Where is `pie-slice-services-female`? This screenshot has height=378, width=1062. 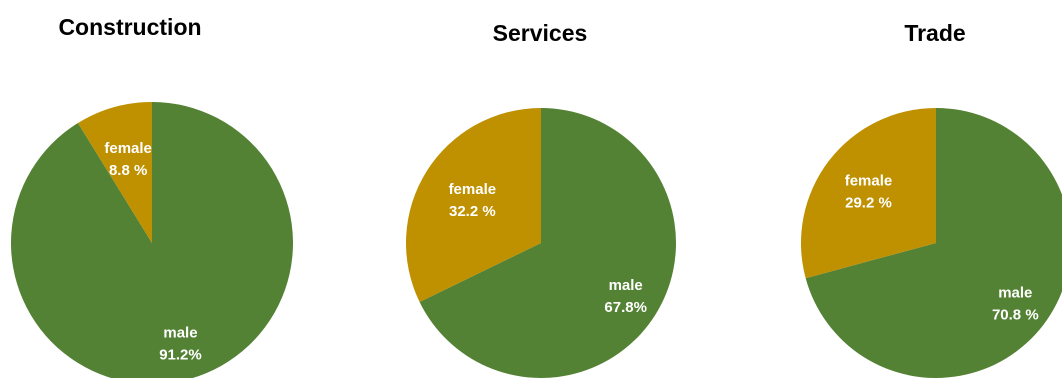
pie-slice-services-female is located at coordinates (473, 205).